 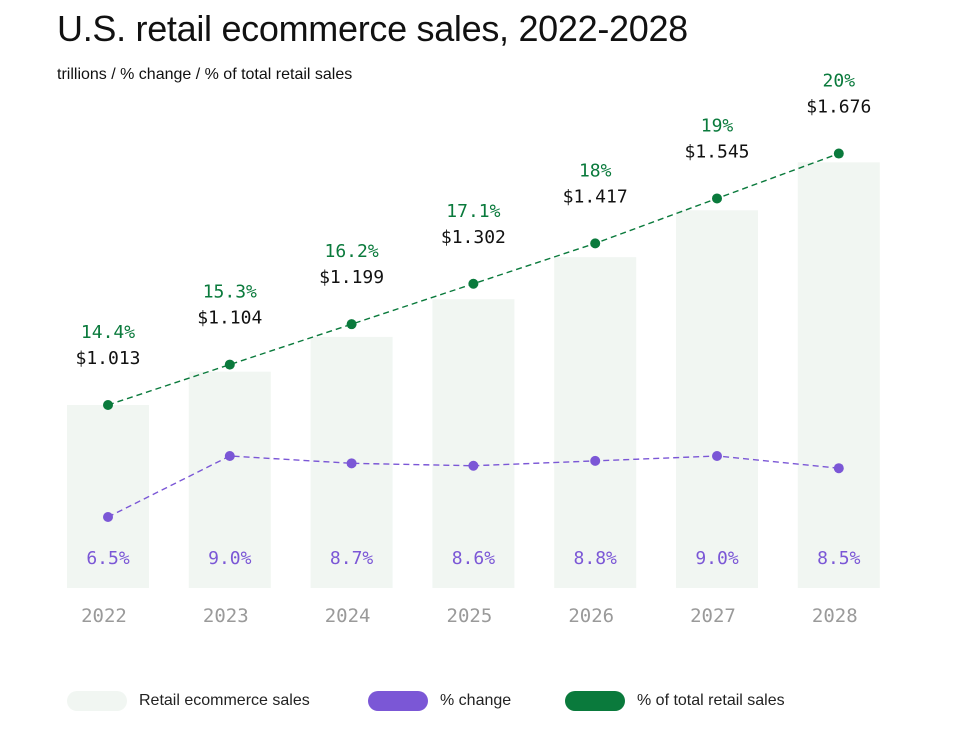 What do you see at coordinates (473, 465) in the screenshot?
I see `pct-change-point-2025` at bounding box center [473, 465].